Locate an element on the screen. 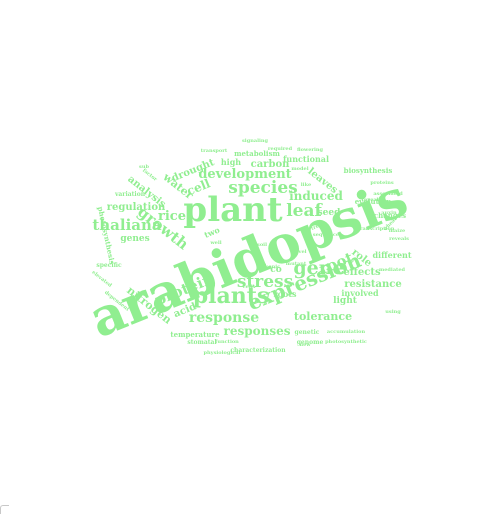 The image size is (504, 516). word-different: different is located at coordinates (391, 255).